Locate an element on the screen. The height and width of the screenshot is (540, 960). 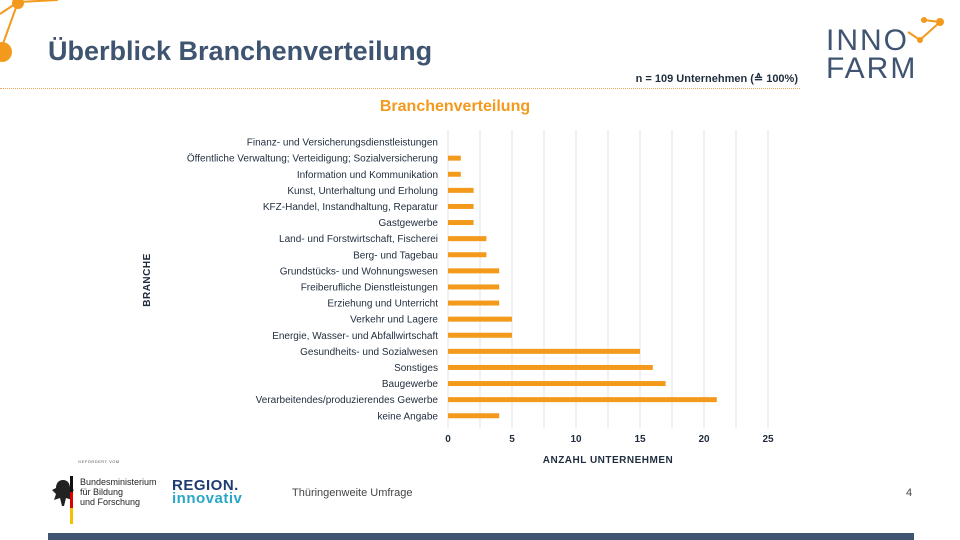
region-innovativ-logo-line2: innovativ is located at coordinates (207, 498).